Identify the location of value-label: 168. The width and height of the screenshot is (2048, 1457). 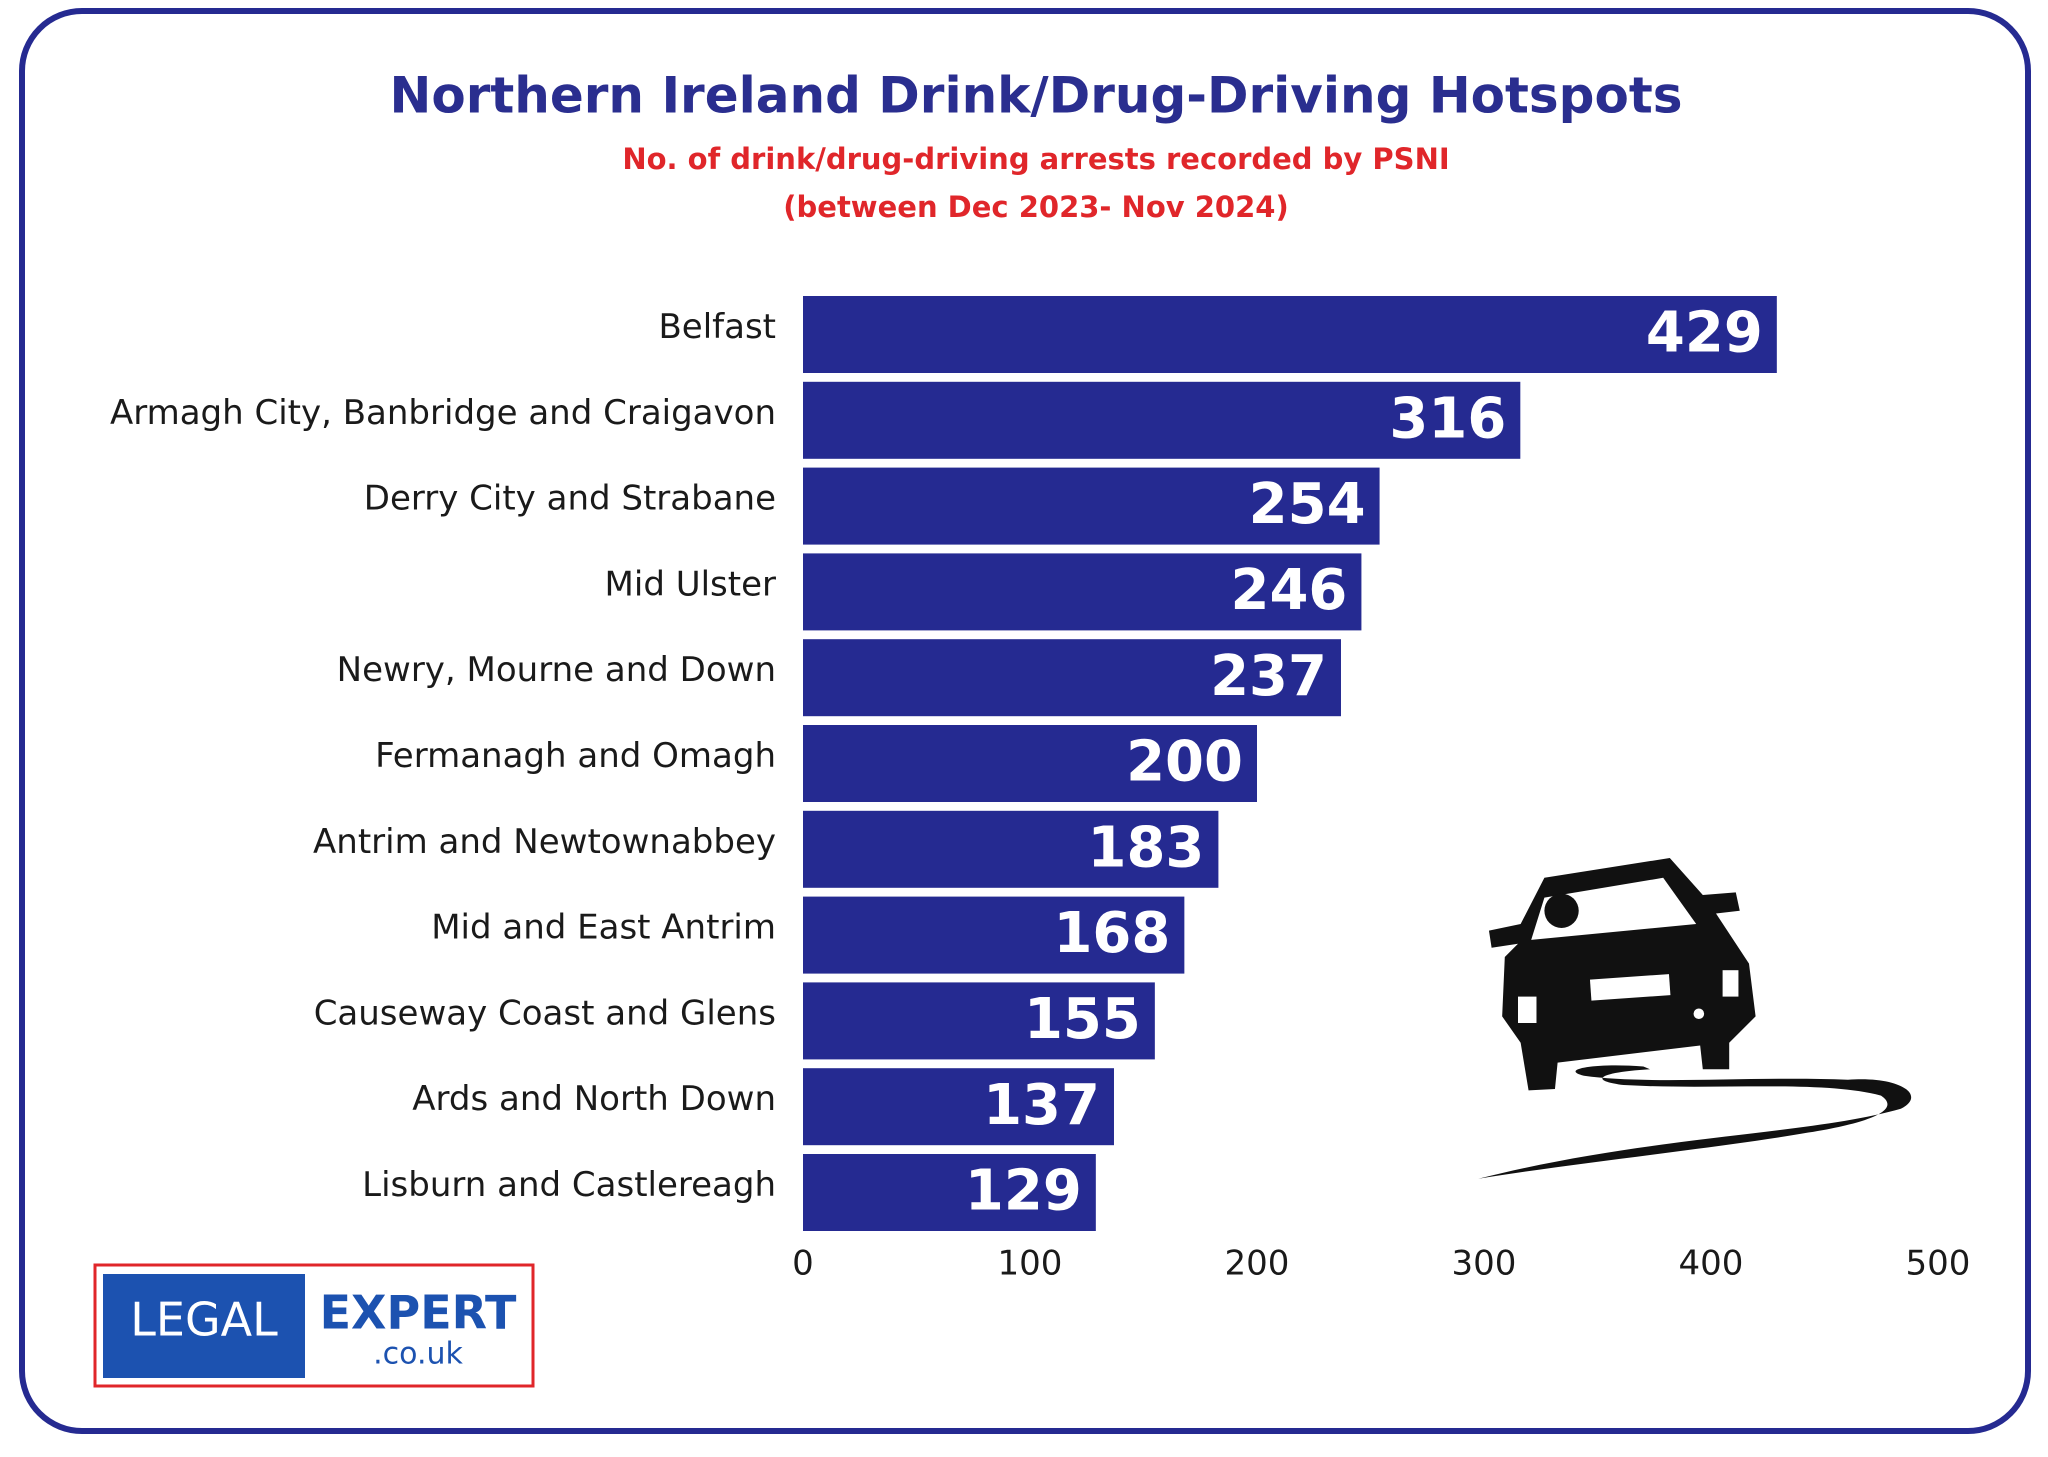
(1111, 933).